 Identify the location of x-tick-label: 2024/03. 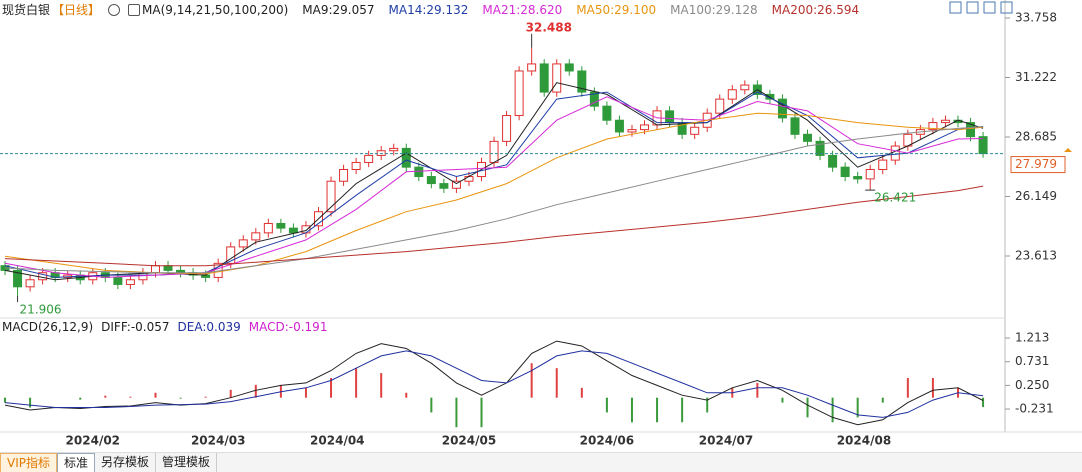
(218, 441).